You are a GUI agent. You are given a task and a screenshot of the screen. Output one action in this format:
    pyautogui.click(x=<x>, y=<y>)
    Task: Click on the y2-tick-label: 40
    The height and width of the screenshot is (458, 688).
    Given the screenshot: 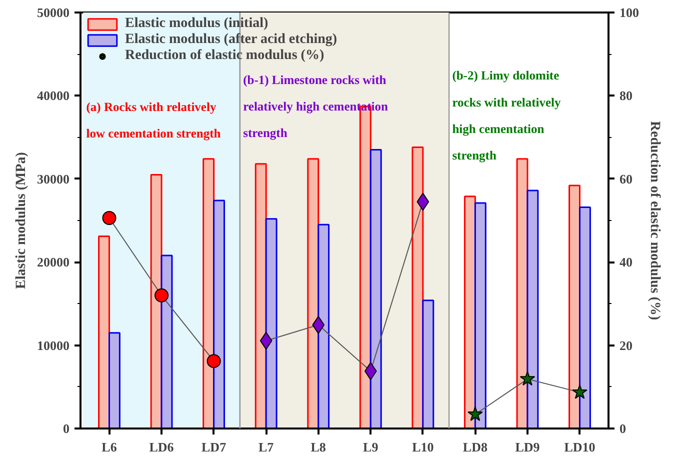 What is the action you would take?
    pyautogui.click(x=626, y=262)
    